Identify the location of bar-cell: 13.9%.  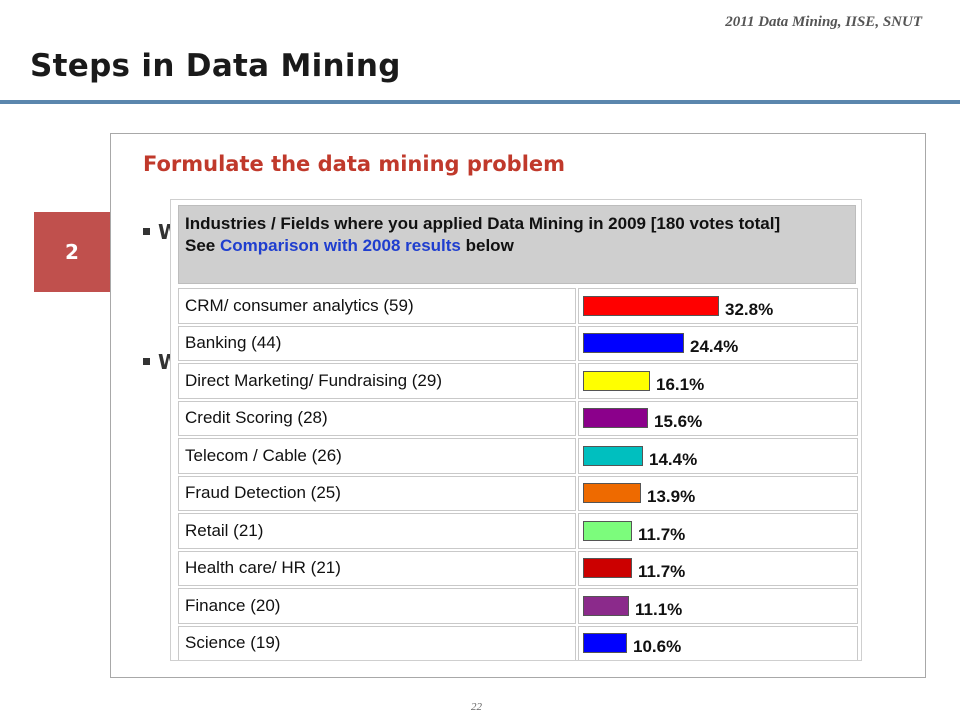
(718, 493).